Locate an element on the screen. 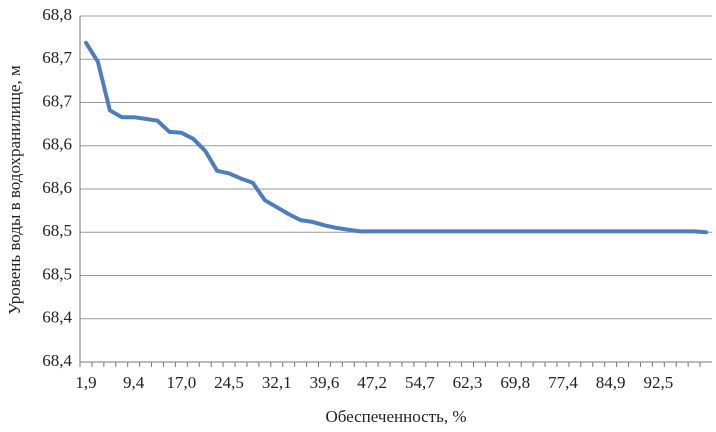 Image resolution: width=716 pixels, height=432 pixels. x-tick-label: 92,5 is located at coordinates (658, 382).